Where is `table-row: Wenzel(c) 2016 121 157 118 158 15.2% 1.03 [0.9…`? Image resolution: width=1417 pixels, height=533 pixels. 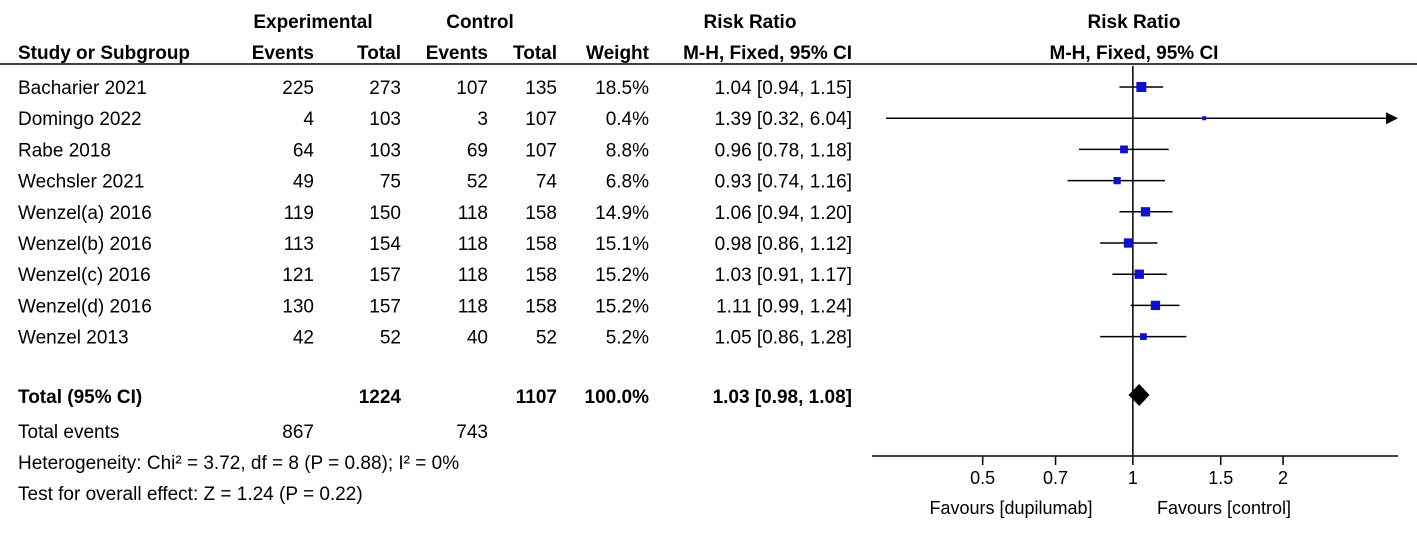 table-row: Wenzel(c) 2016 121 157 118 158 15.2% 1.03 [0.9… is located at coordinates (435, 275).